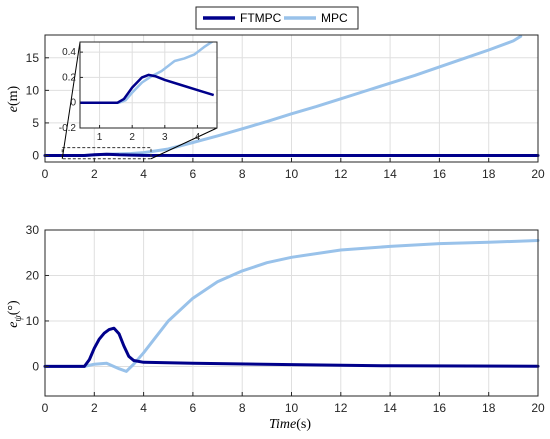 This screenshot has width=550, height=439. What do you see at coordinates (13, 324) in the screenshot?
I see `bottom-y-label-e: e` at bounding box center [13, 324].